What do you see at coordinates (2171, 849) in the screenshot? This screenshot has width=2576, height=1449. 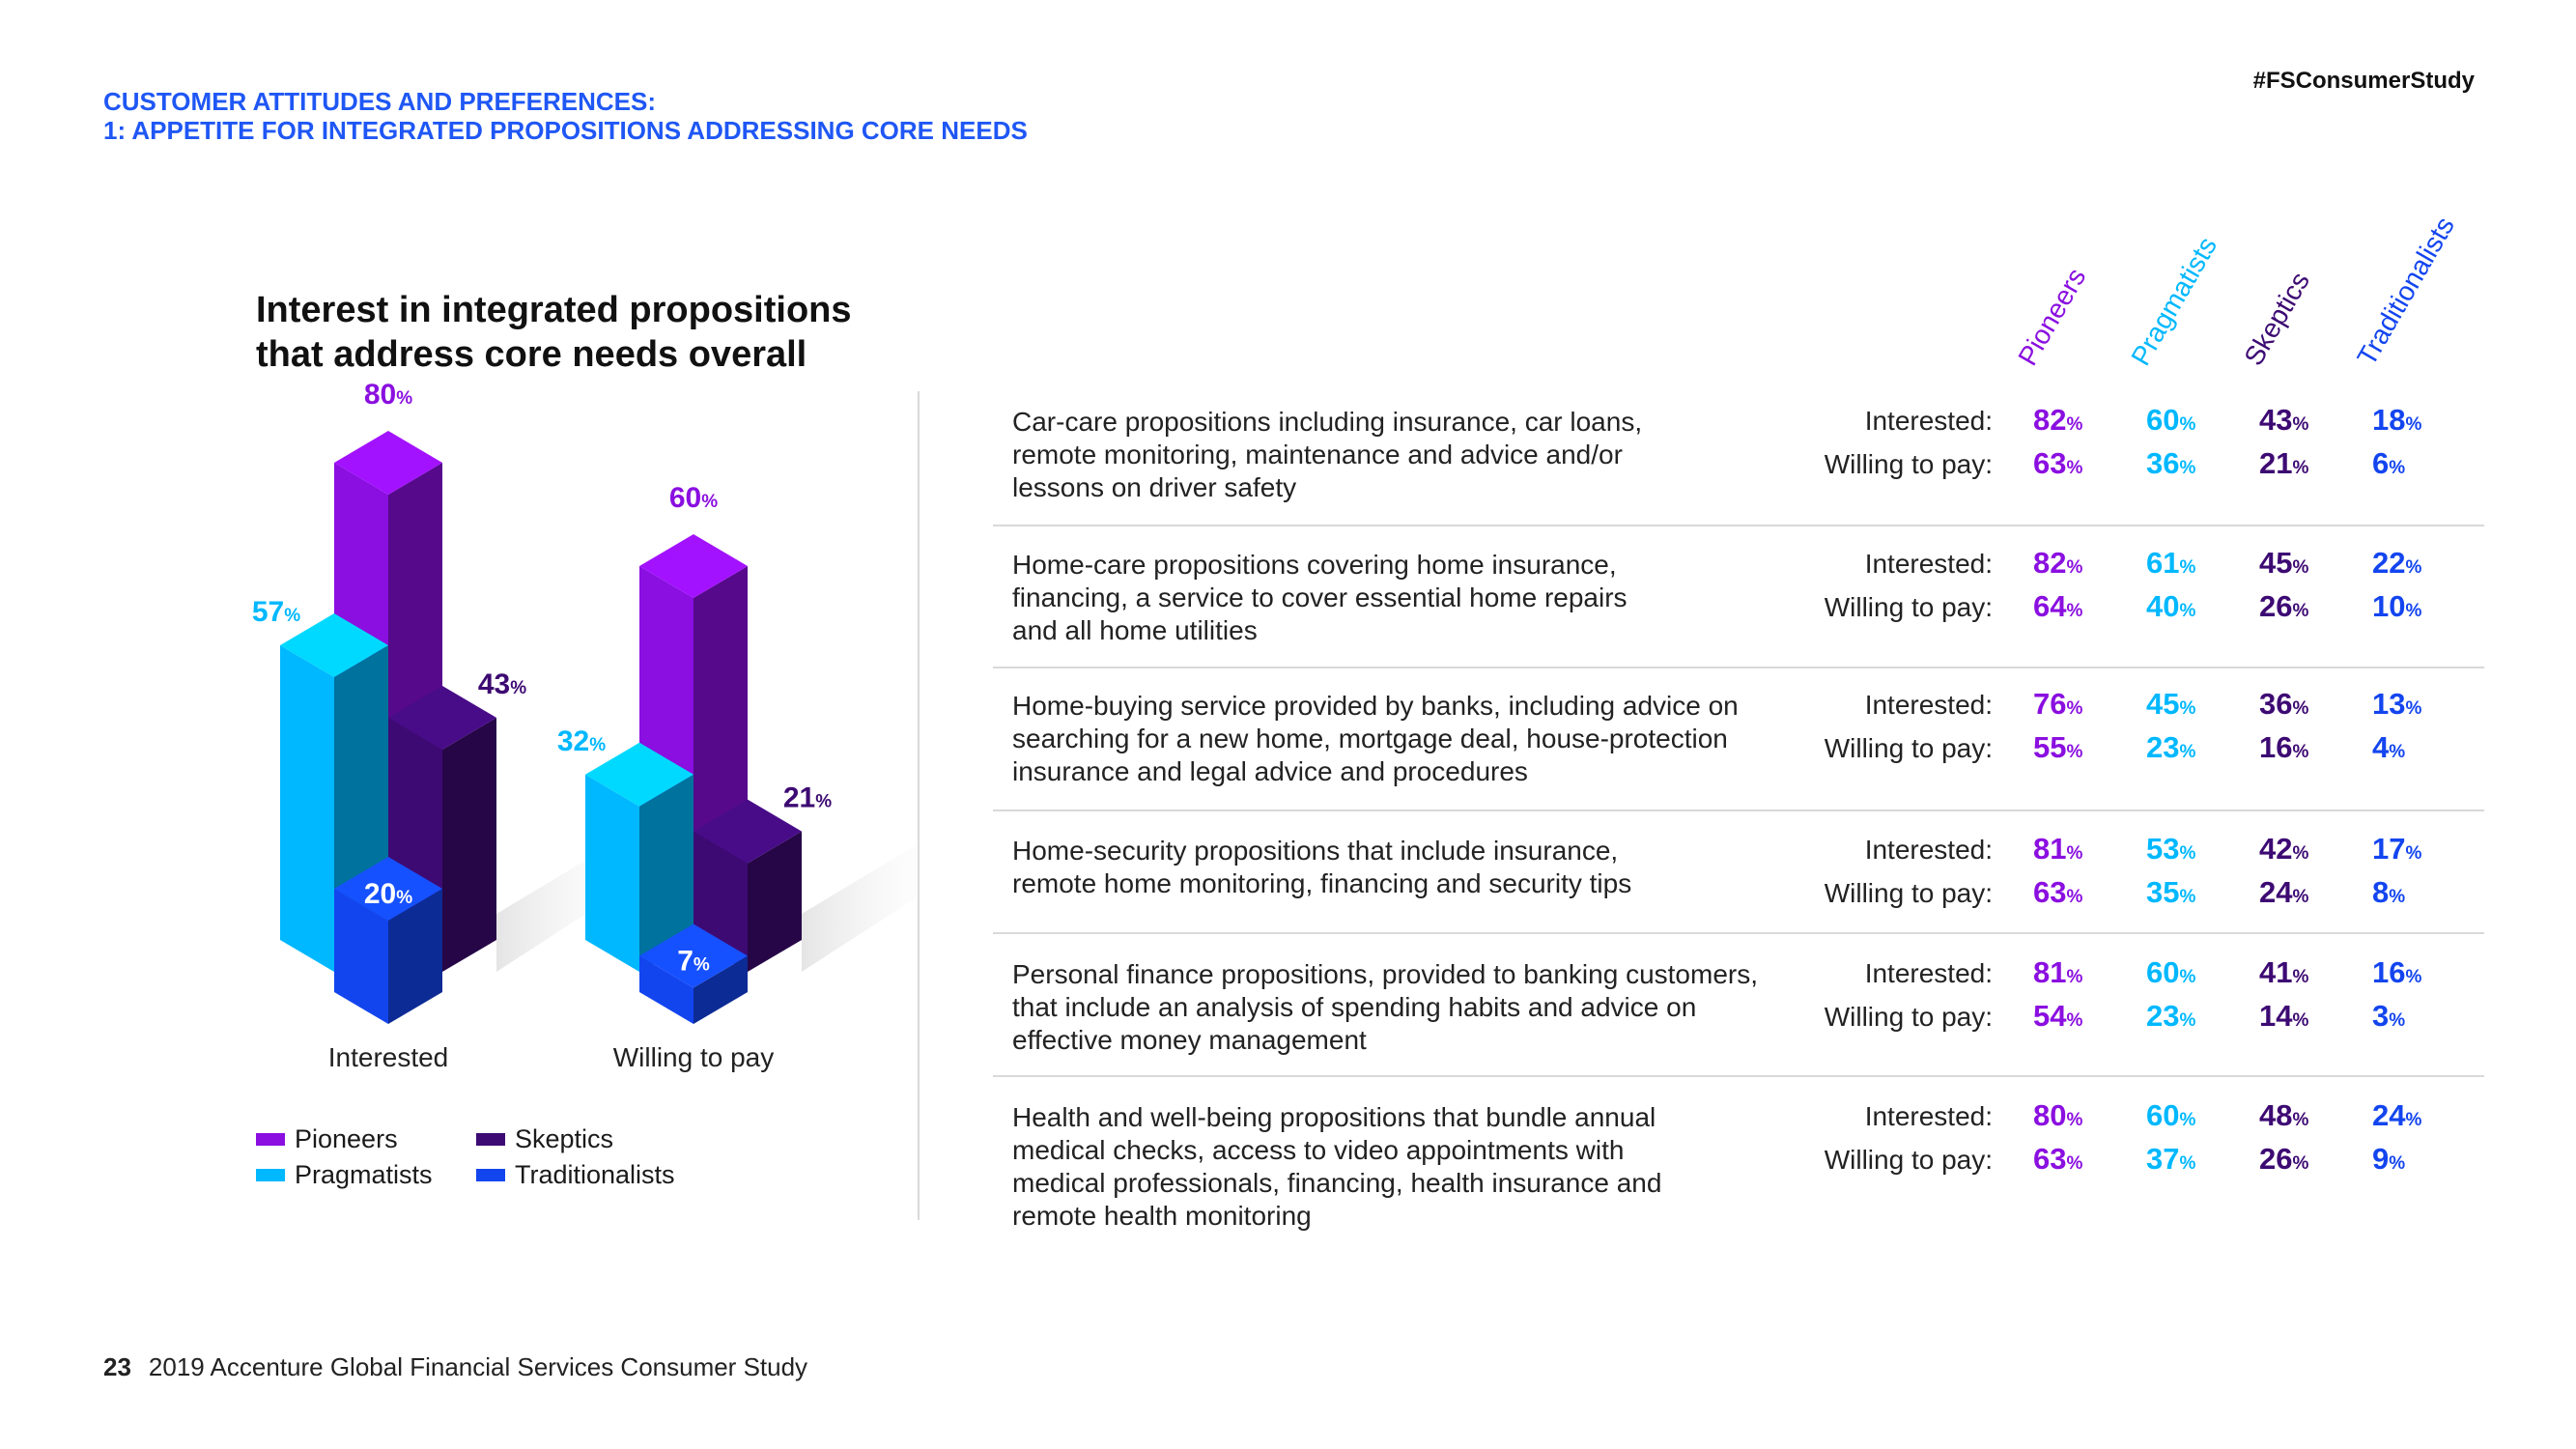 I see `value-interested-pragmatists: 53%` at bounding box center [2171, 849].